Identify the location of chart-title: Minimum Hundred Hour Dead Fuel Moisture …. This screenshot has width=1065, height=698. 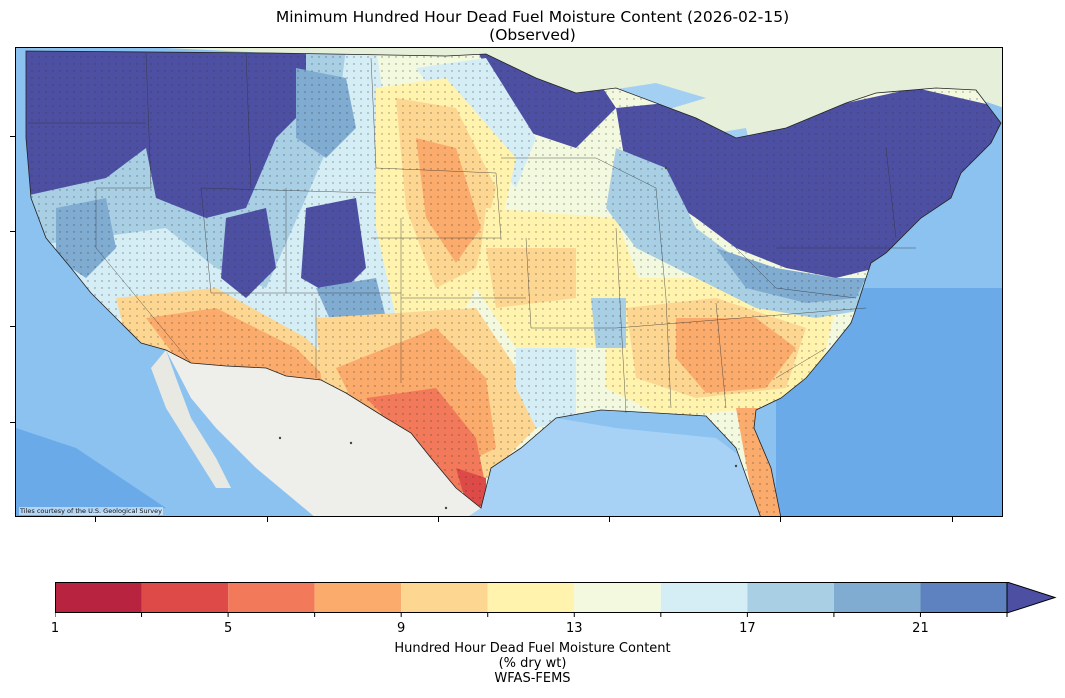
(532, 17).